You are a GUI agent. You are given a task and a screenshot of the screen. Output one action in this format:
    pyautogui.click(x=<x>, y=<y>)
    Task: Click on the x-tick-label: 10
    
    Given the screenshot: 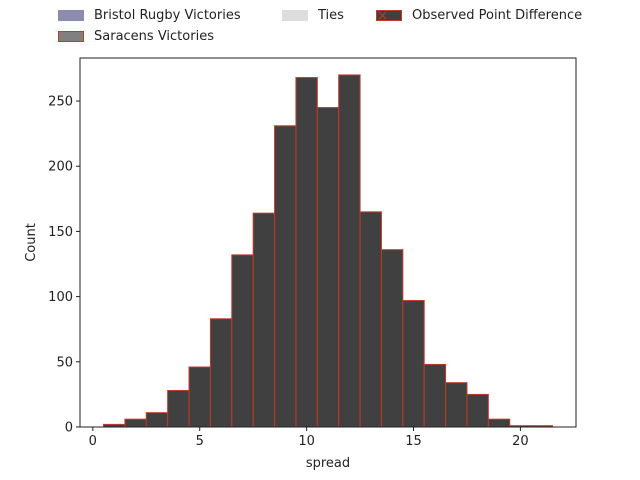 What is the action you would take?
    pyautogui.click(x=306, y=441)
    